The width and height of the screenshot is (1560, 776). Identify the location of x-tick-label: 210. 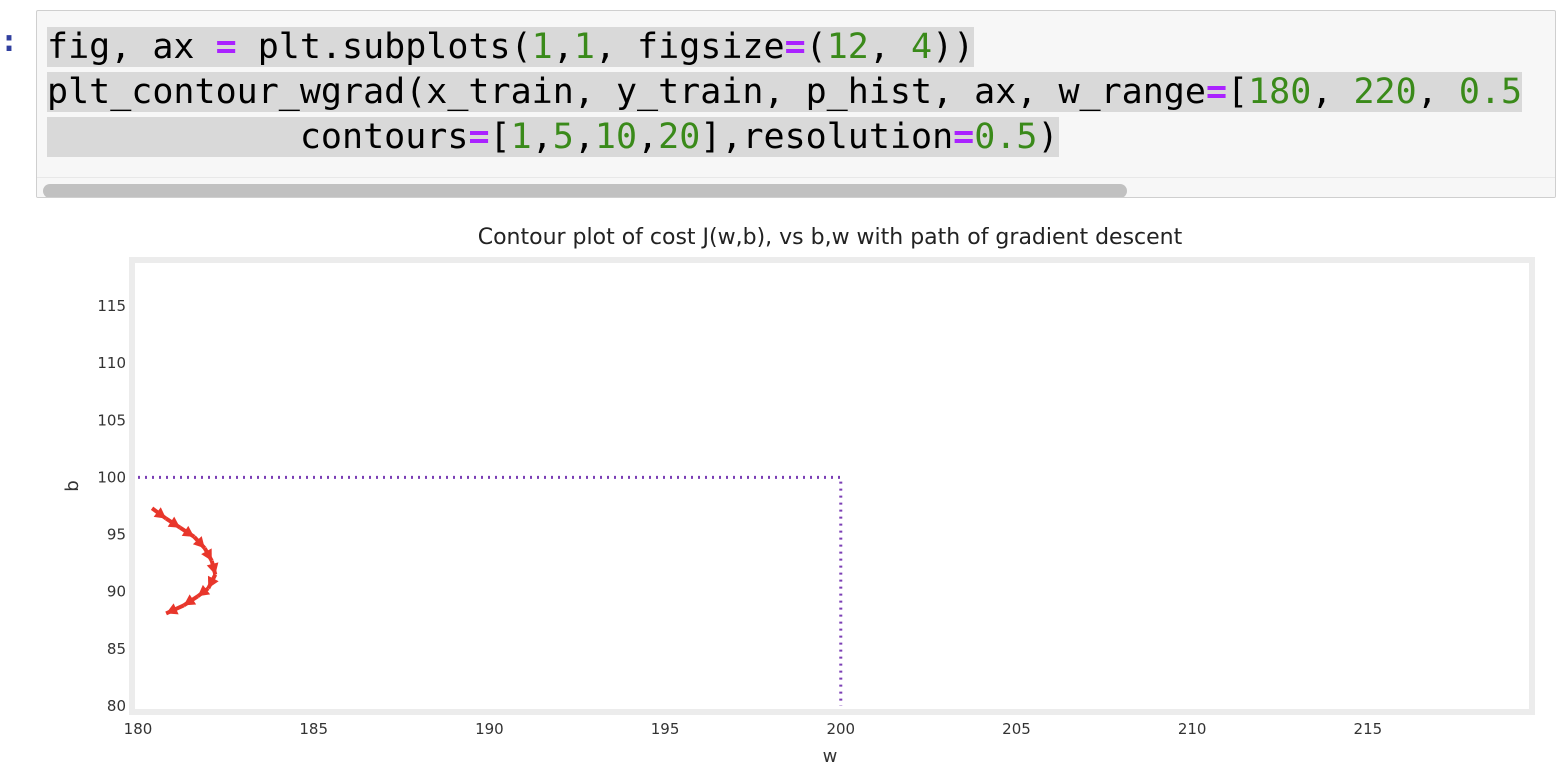
(1192, 729).